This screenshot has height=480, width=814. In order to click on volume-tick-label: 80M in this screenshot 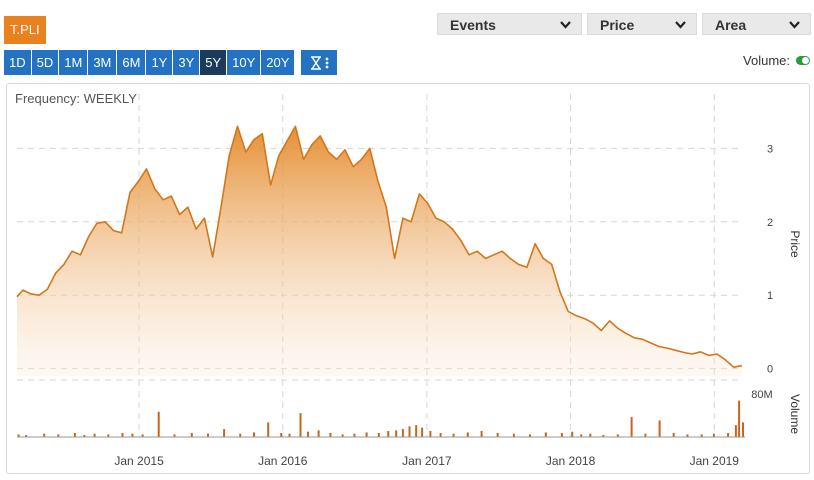, I will do `click(761, 395)`.